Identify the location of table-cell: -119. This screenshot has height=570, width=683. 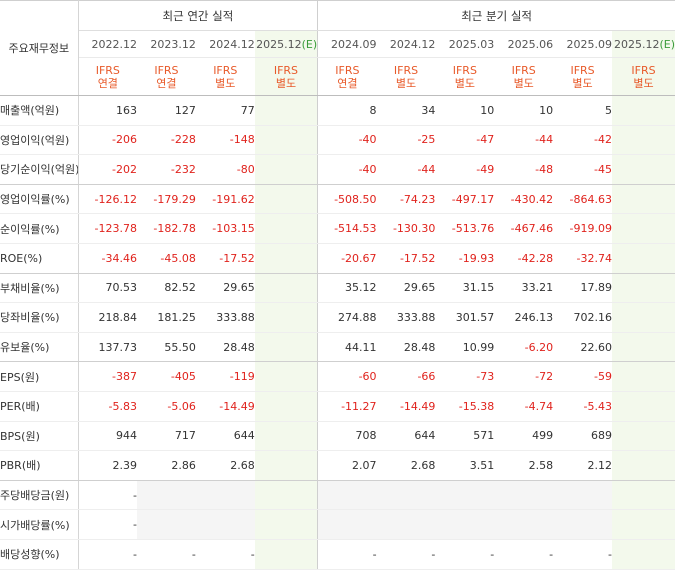
(225, 376).